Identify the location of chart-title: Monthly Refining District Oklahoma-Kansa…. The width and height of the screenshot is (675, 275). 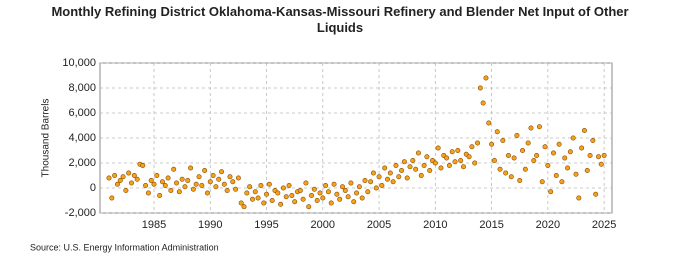
(340, 19).